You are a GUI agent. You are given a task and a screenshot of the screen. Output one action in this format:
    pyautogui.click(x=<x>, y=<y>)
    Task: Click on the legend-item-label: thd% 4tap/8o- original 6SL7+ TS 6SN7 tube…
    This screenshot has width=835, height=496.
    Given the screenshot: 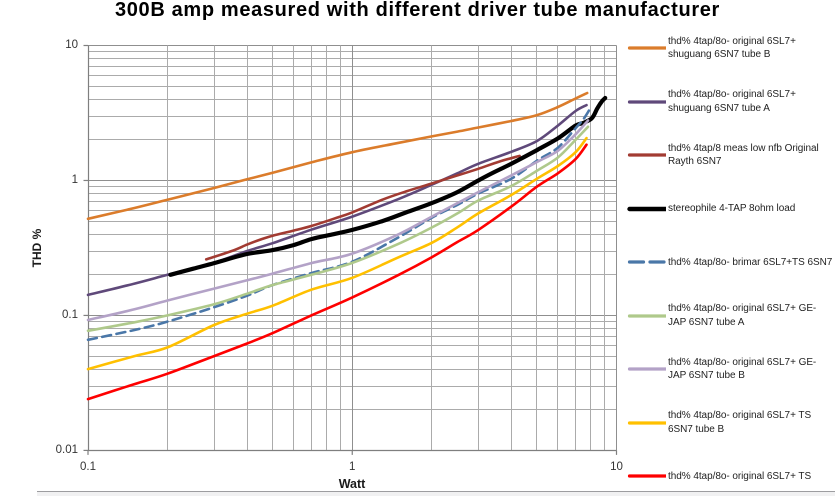 What is the action you would take?
    pyautogui.click(x=739, y=422)
    